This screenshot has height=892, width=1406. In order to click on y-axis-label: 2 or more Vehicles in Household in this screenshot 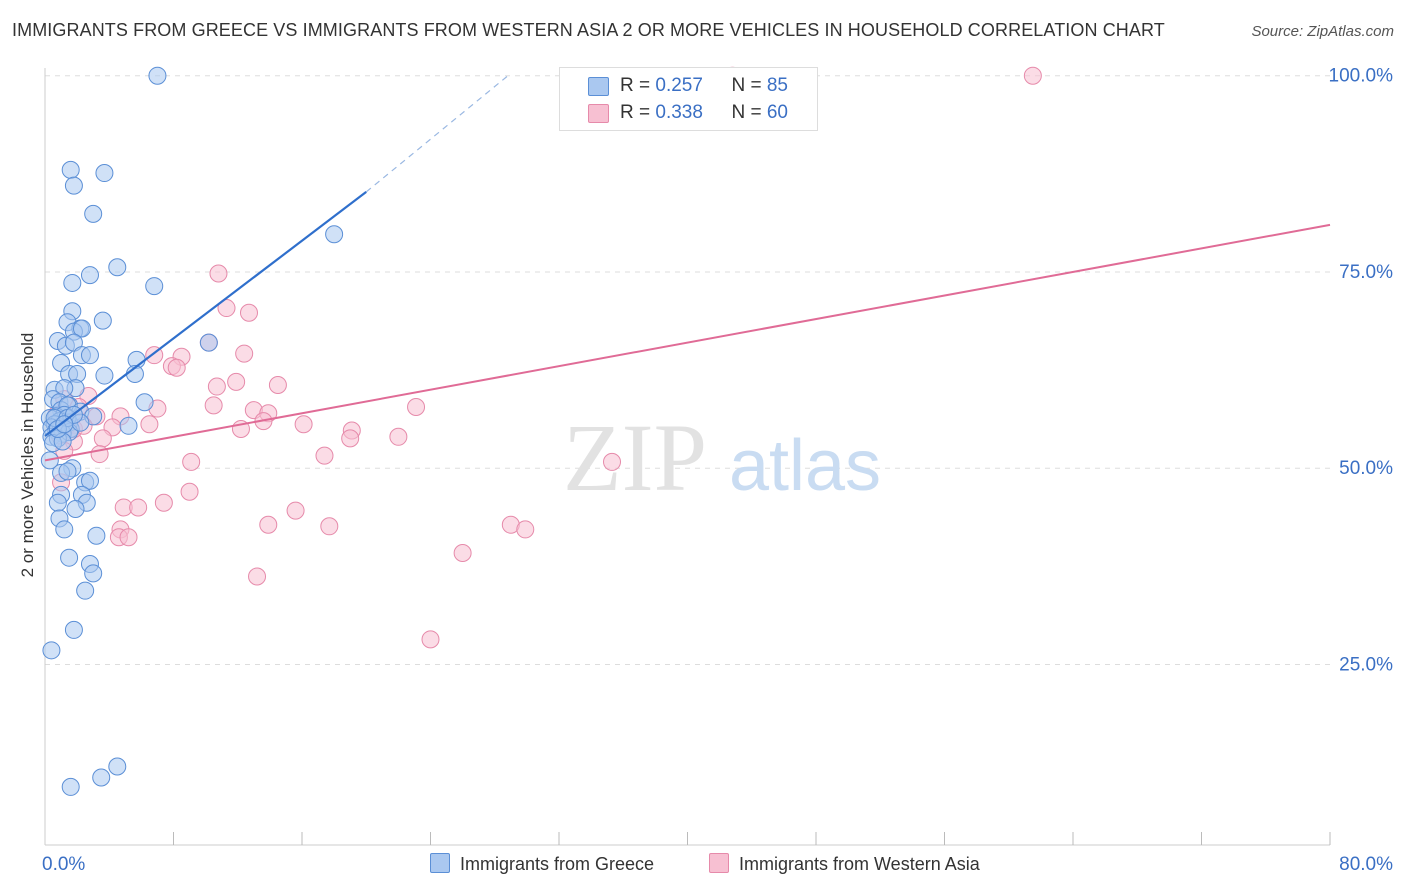, I will do `click(27, 455)`.